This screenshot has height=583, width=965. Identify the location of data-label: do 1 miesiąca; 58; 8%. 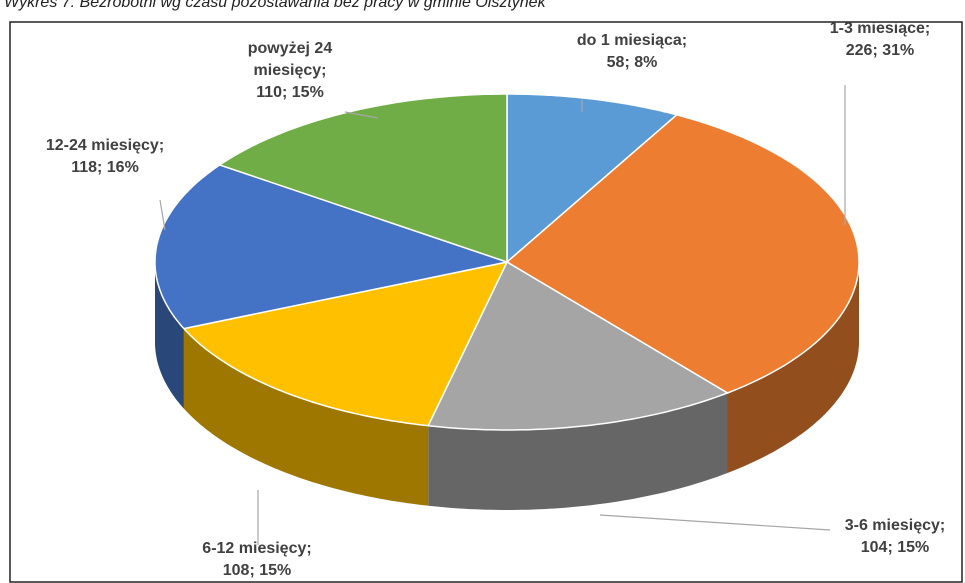
(632, 52).